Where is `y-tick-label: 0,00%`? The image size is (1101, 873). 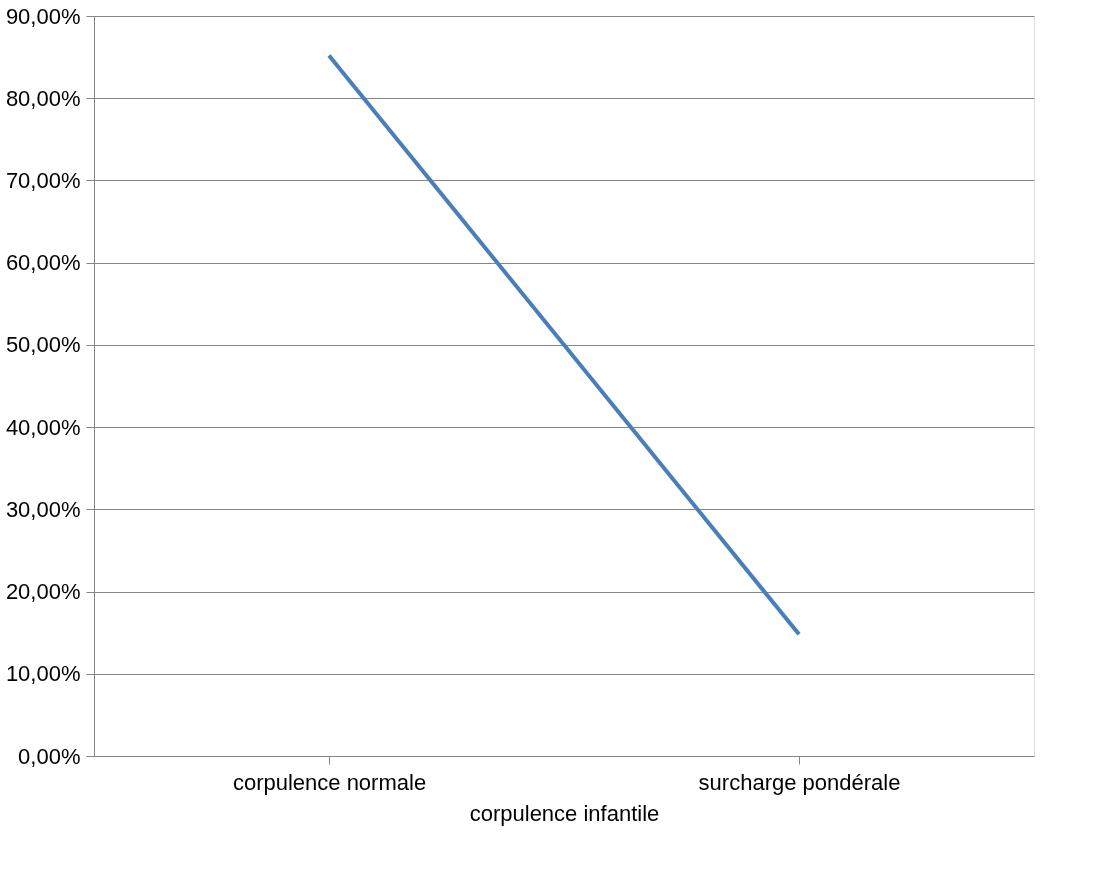
y-tick-label: 0,00% is located at coordinates (49, 756).